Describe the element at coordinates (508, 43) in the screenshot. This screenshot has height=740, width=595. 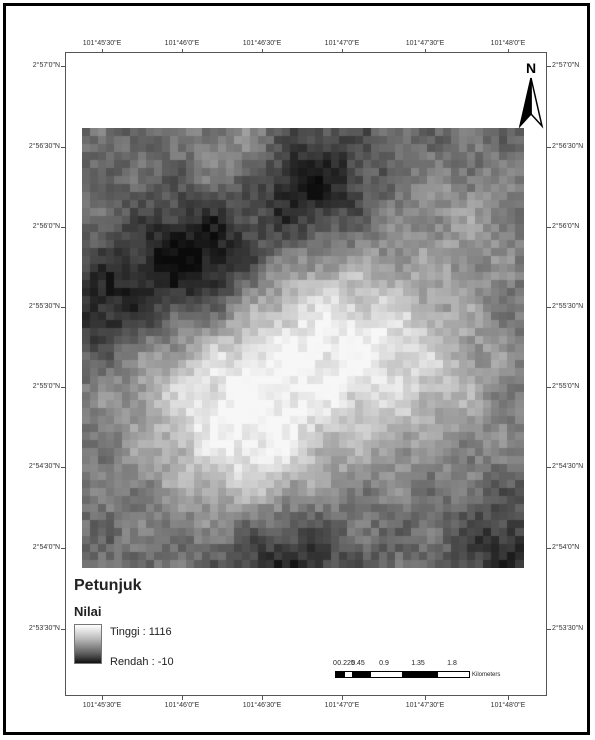
I see `top-coordinate-label: 101°48'0"E` at that location.